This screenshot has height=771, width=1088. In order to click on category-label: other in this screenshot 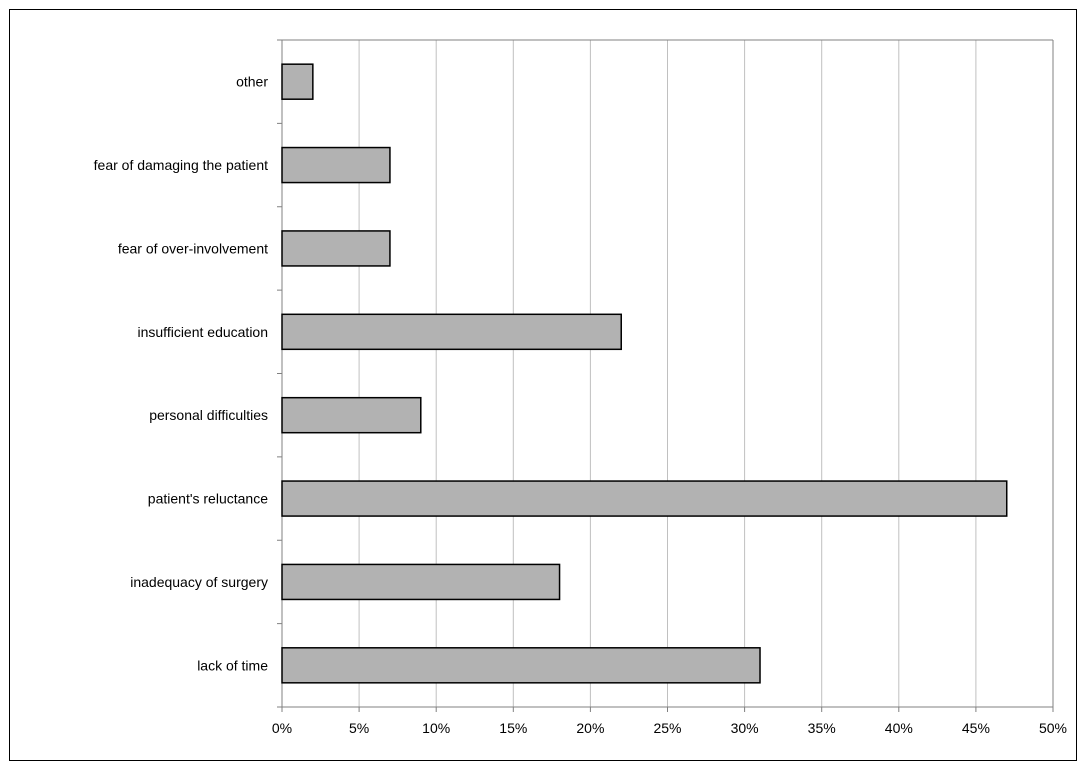, I will do `click(252, 82)`.